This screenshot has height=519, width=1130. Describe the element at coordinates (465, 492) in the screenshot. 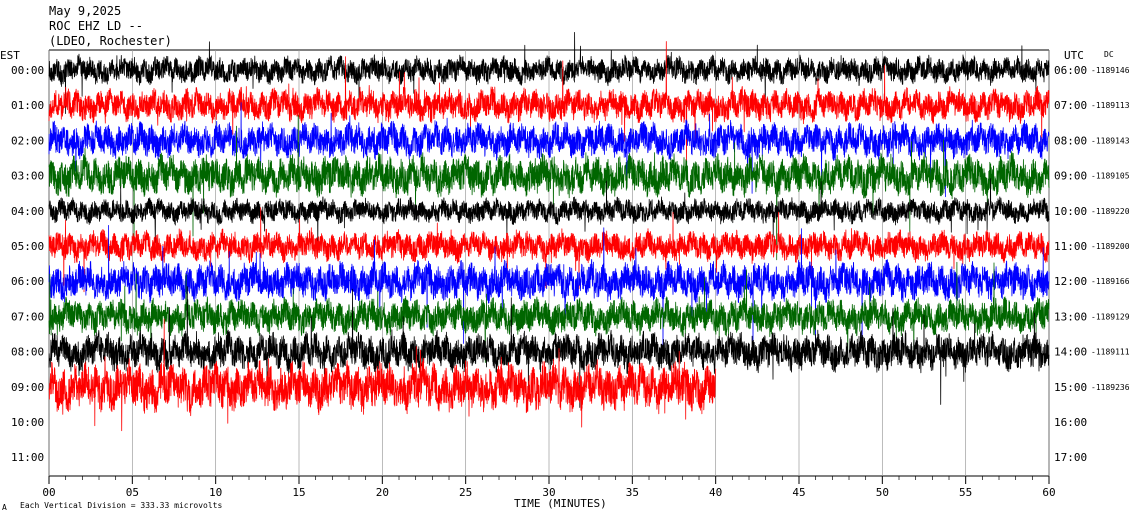

I see `x-tick-label: 25` at that location.